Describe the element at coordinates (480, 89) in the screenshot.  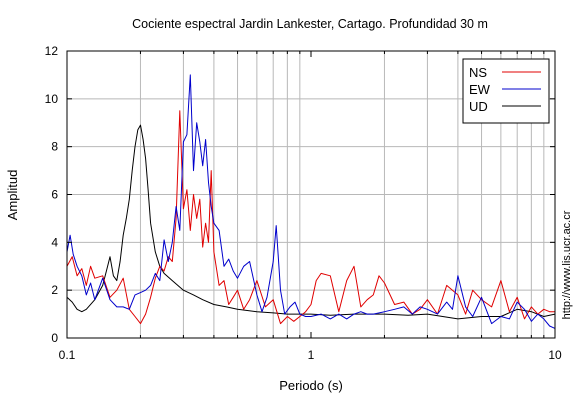
I see `legend-label-ew: EW` at that location.